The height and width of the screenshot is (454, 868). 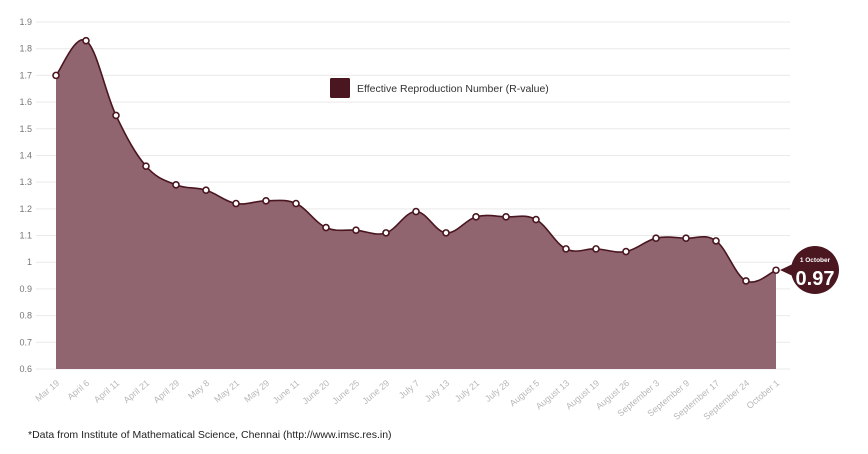 What do you see at coordinates (25, 75) in the screenshot?
I see `y-tick-label: 1.7` at bounding box center [25, 75].